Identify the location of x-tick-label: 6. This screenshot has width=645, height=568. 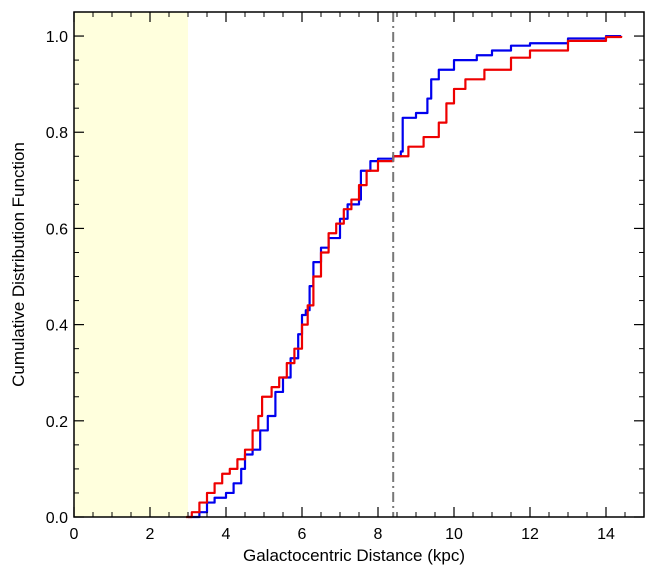
(302, 534).